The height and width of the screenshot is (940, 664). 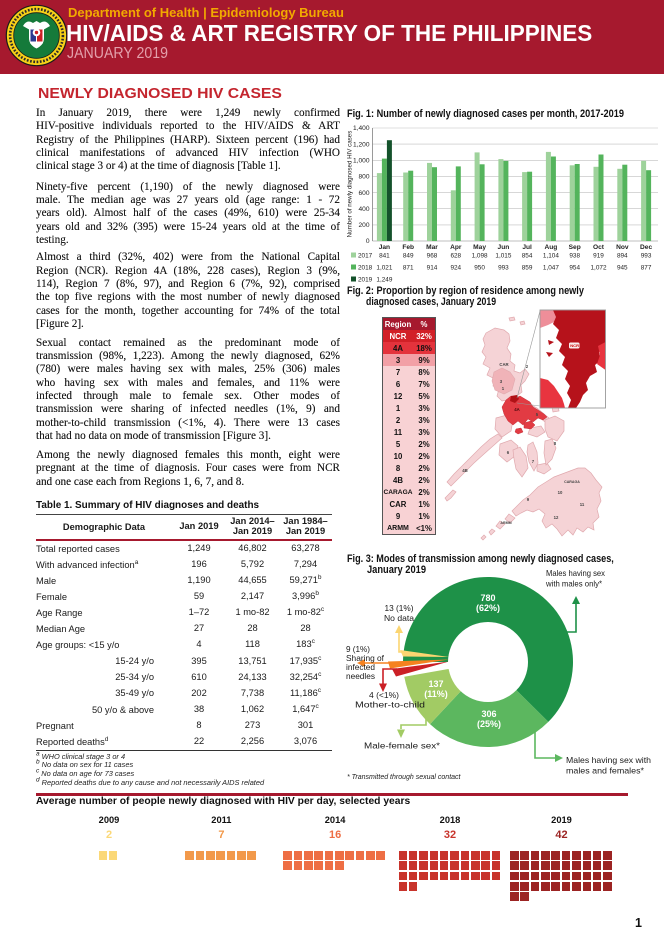 What do you see at coordinates (576, 573) in the screenshot?
I see `svg-text: Males having sex` at bounding box center [576, 573].